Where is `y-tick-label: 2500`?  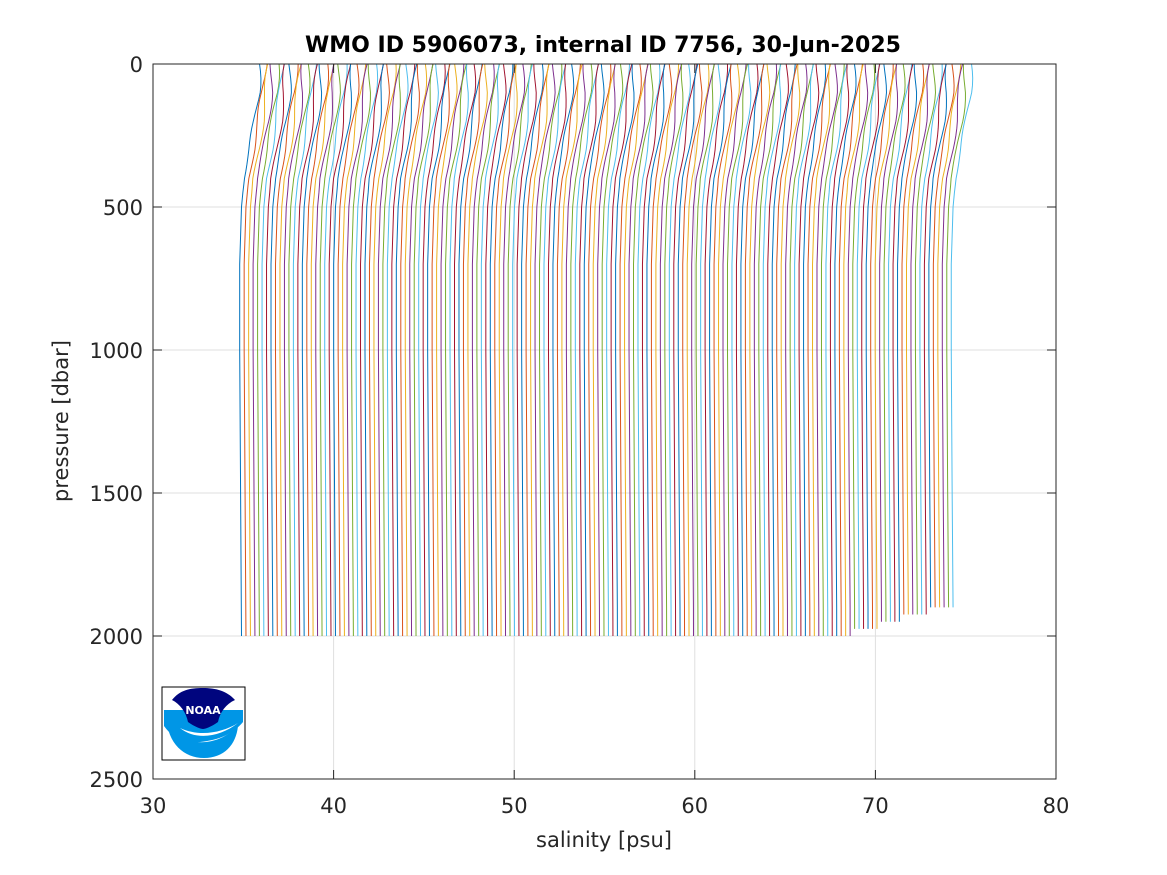
y-tick-label: 2500 is located at coordinates (116, 780).